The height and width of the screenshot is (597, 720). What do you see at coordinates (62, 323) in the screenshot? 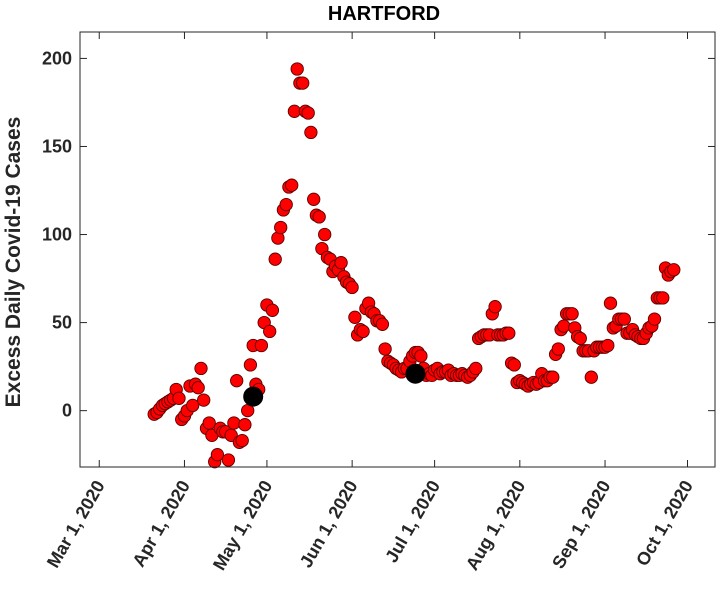
I see `y-tick-label: 50` at bounding box center [62, 323].